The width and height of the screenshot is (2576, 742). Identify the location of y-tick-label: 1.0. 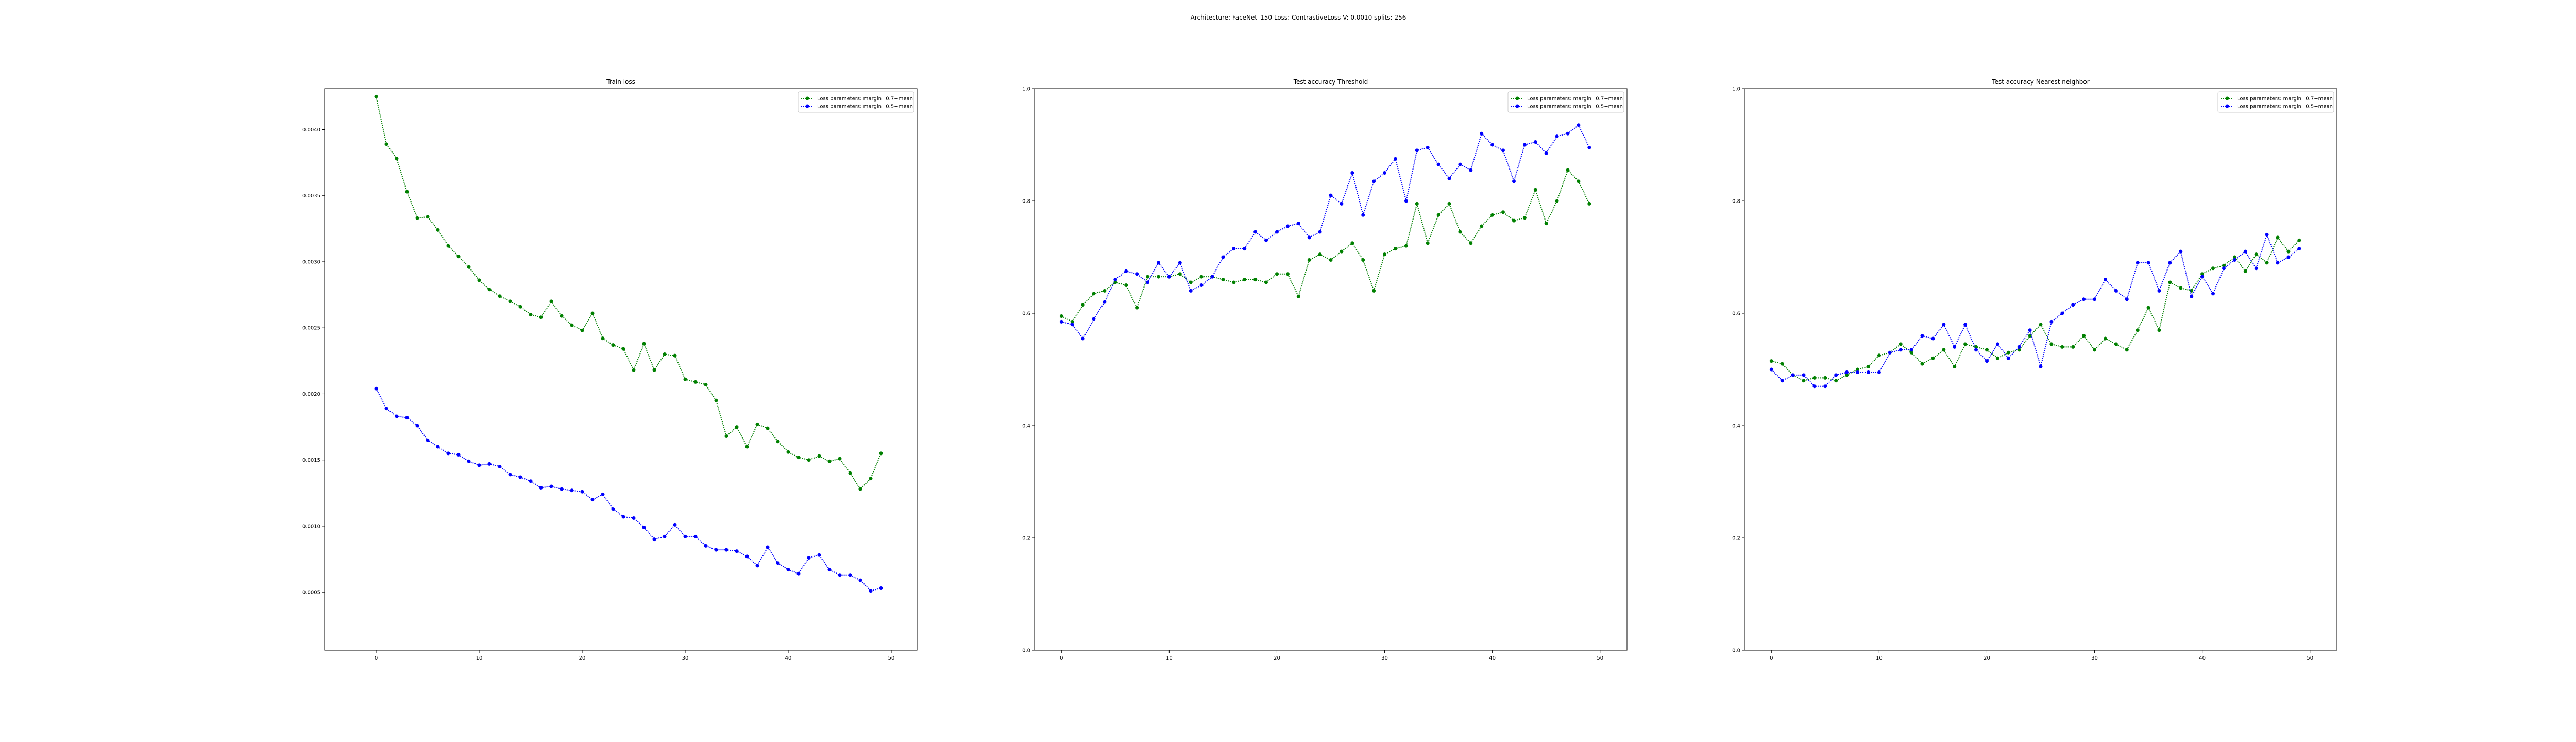
(1026, 89).